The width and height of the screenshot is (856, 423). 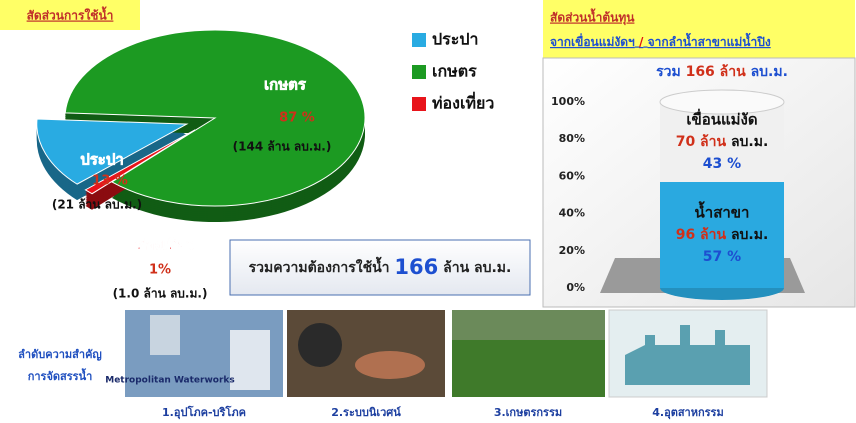 What do you see at coordinates (575, 287) in the screenshot?
I see `y-tick-label: 0%` at bounding box center [575, 287].